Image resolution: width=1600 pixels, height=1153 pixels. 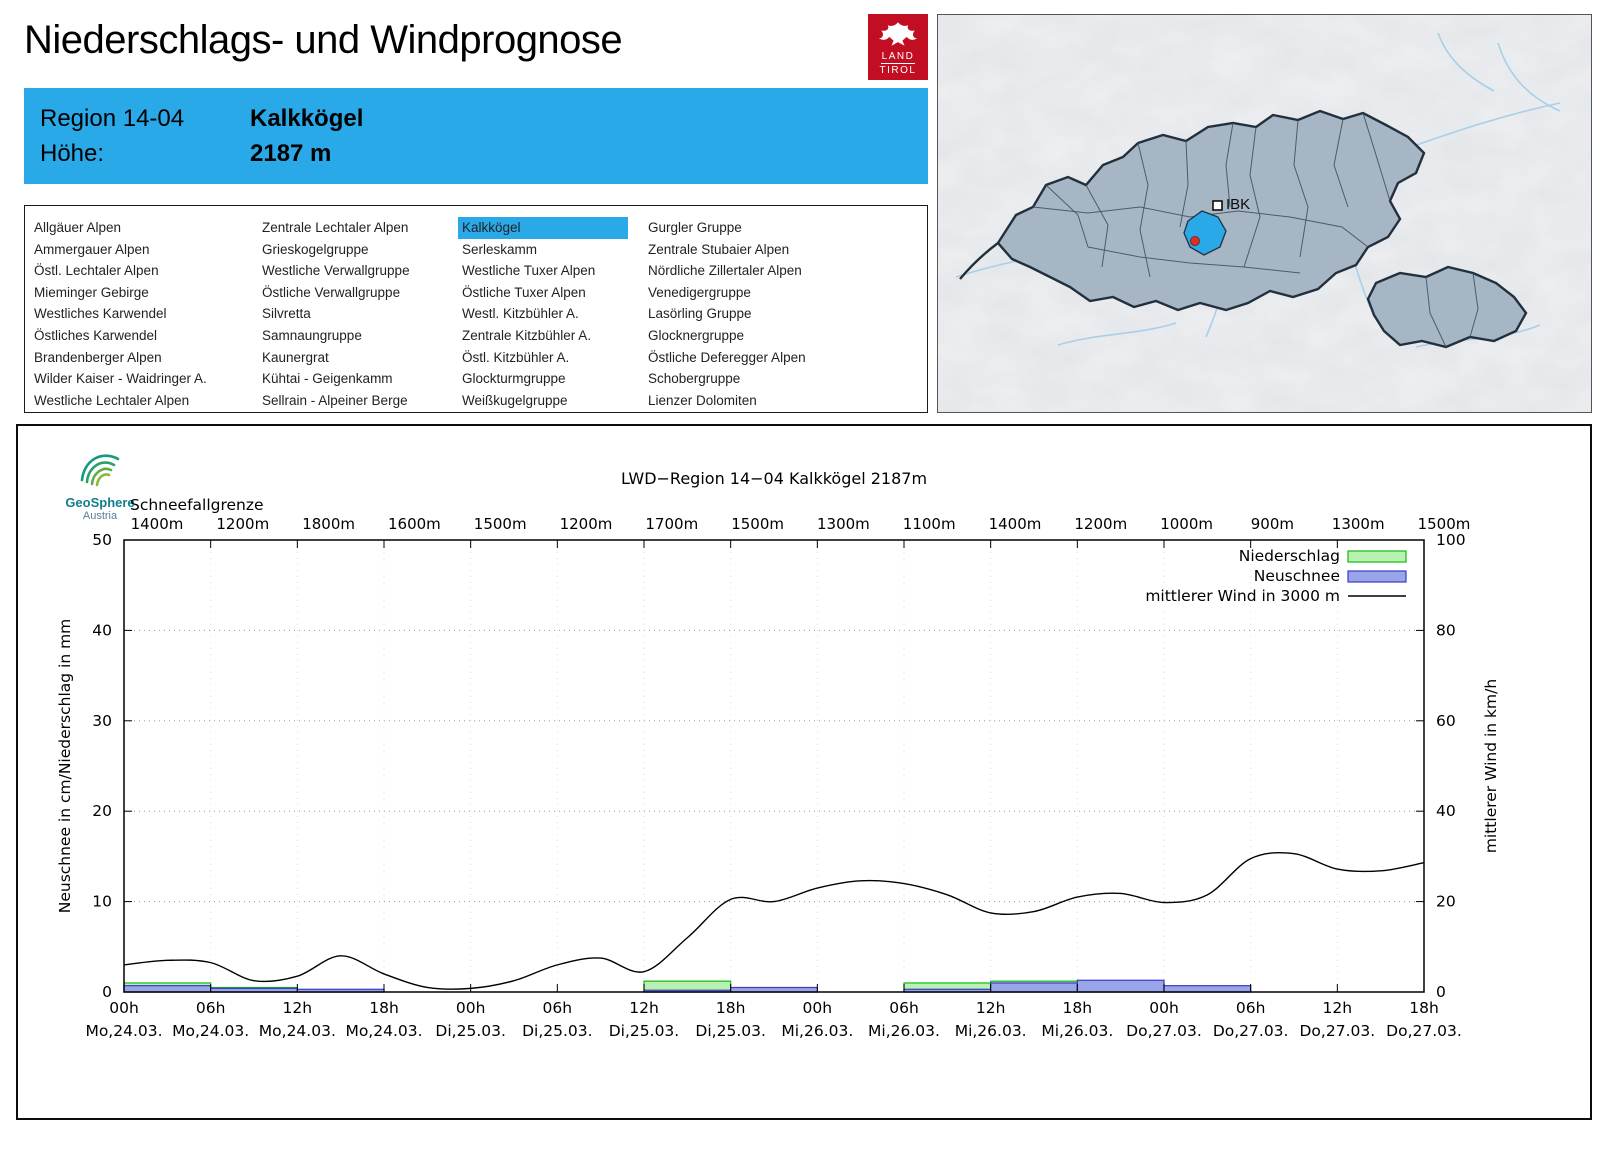 What do you see at coordinates (157, 524) in the screenshot?
I see `svg-text: 1400m` at bounding box center [157, 524].